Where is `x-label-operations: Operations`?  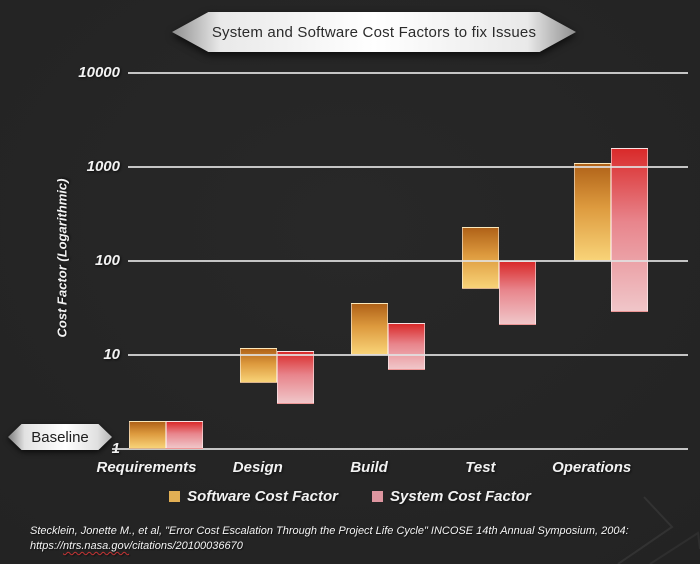
x-label-operations: Operations is located at coordinates (592, 467).